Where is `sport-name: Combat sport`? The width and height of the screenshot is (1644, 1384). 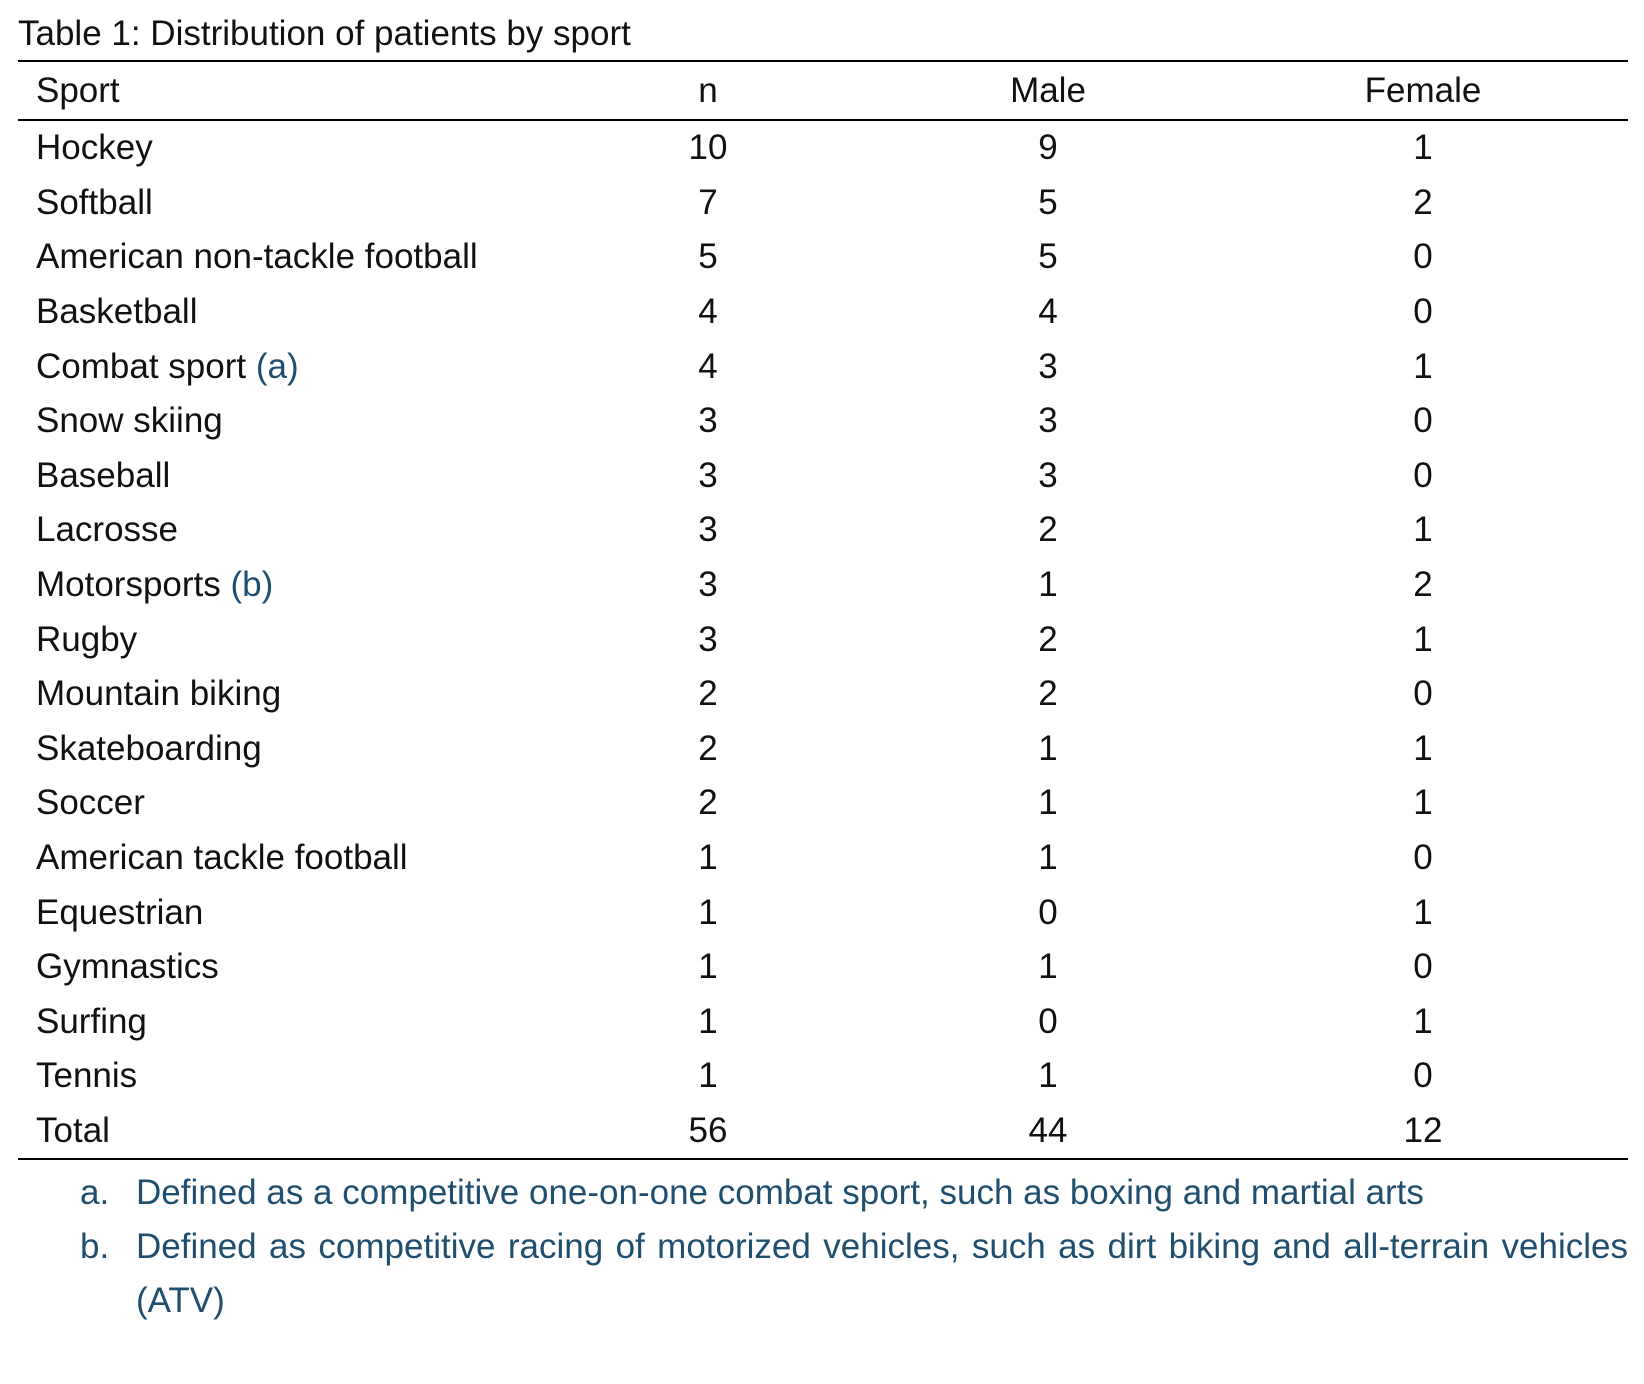
sport-name: Combat sport is located at coordinates (141, 366).